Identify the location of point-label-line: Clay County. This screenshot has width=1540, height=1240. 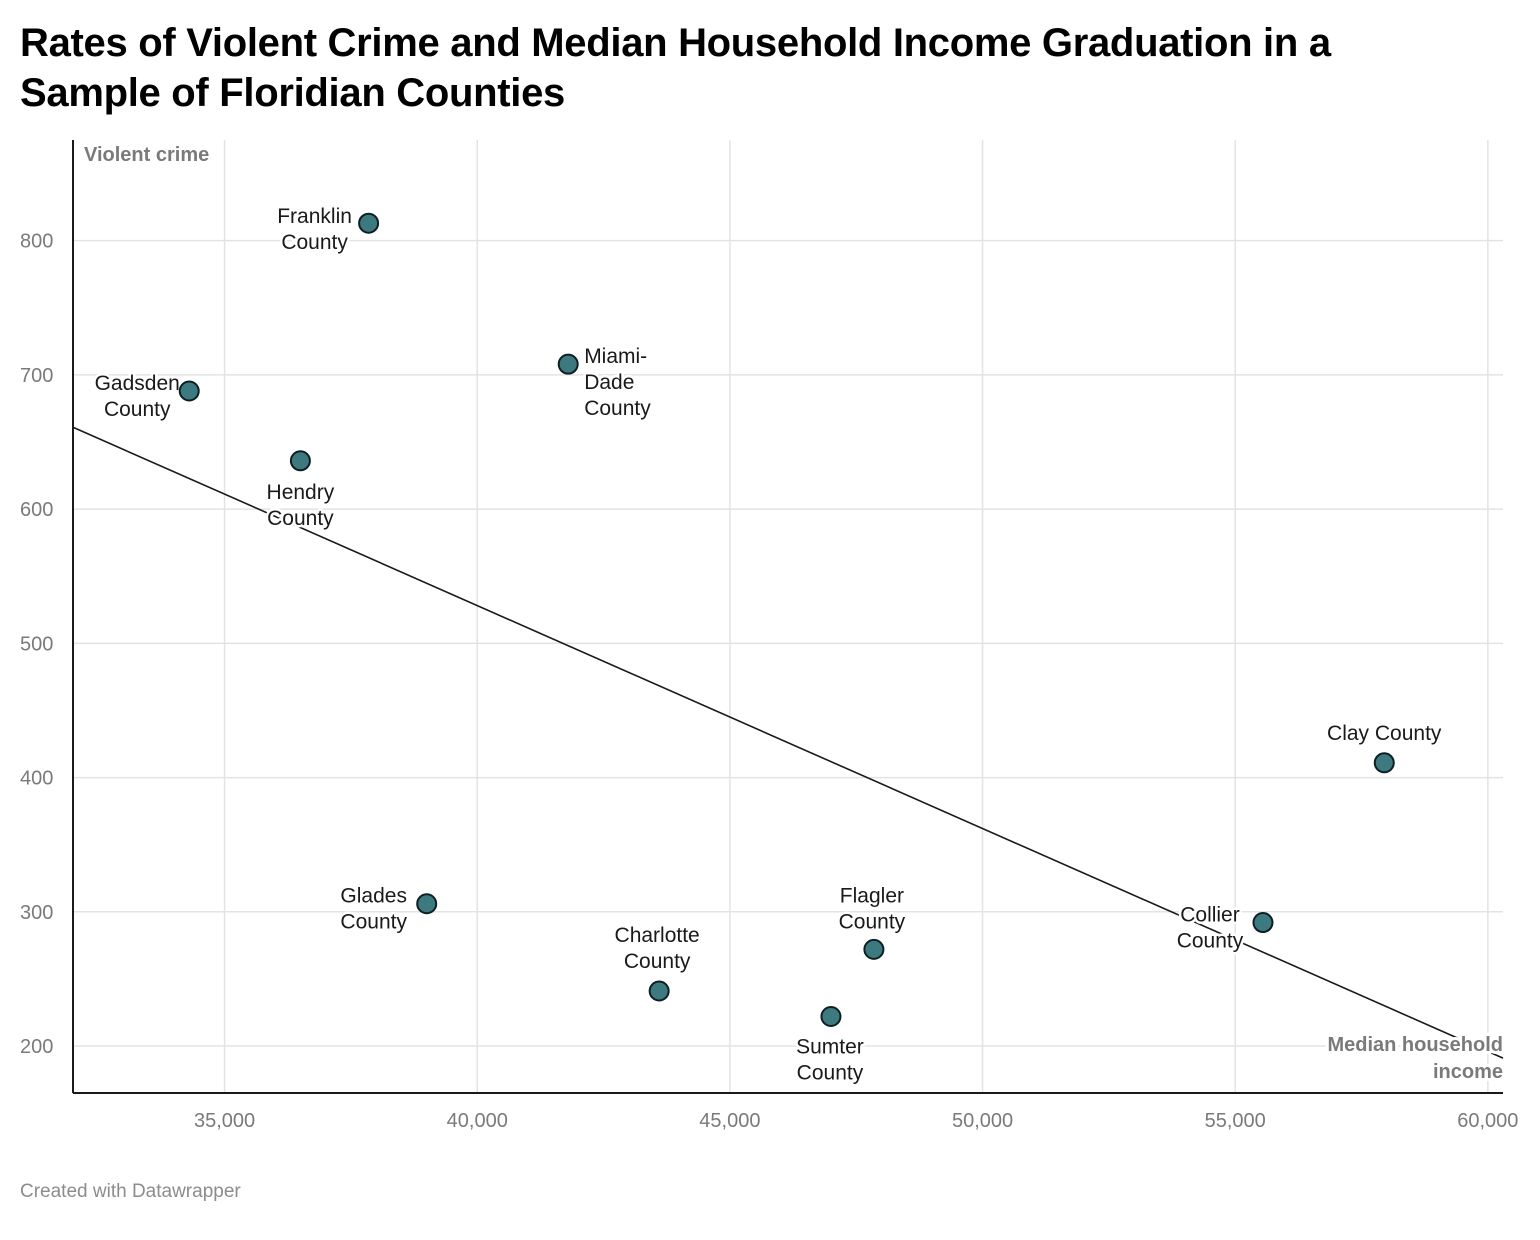
(1384, 733).